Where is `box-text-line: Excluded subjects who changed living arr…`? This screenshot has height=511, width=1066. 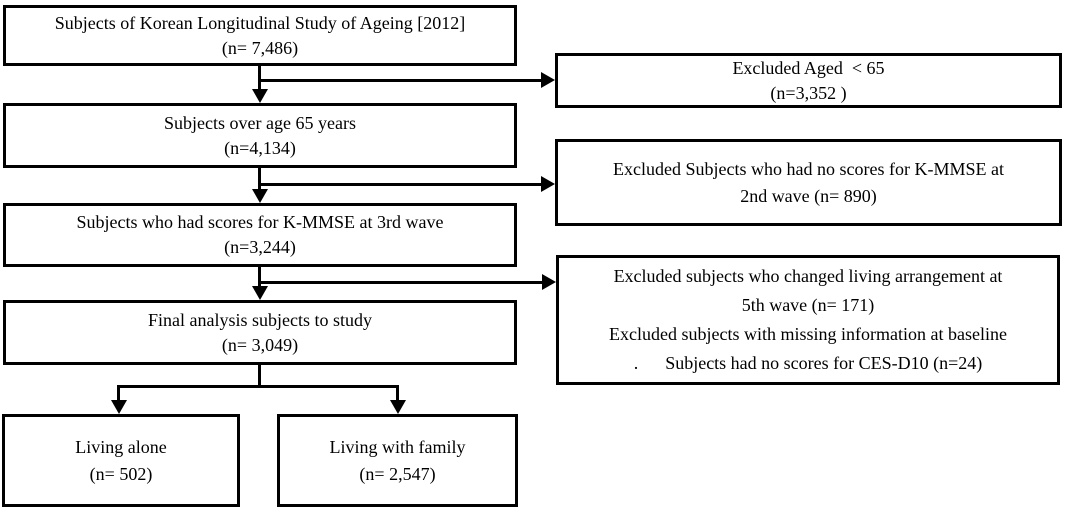 box-text-line: Excluded subjects who changed living arr… is located at coordinates (808, 276).